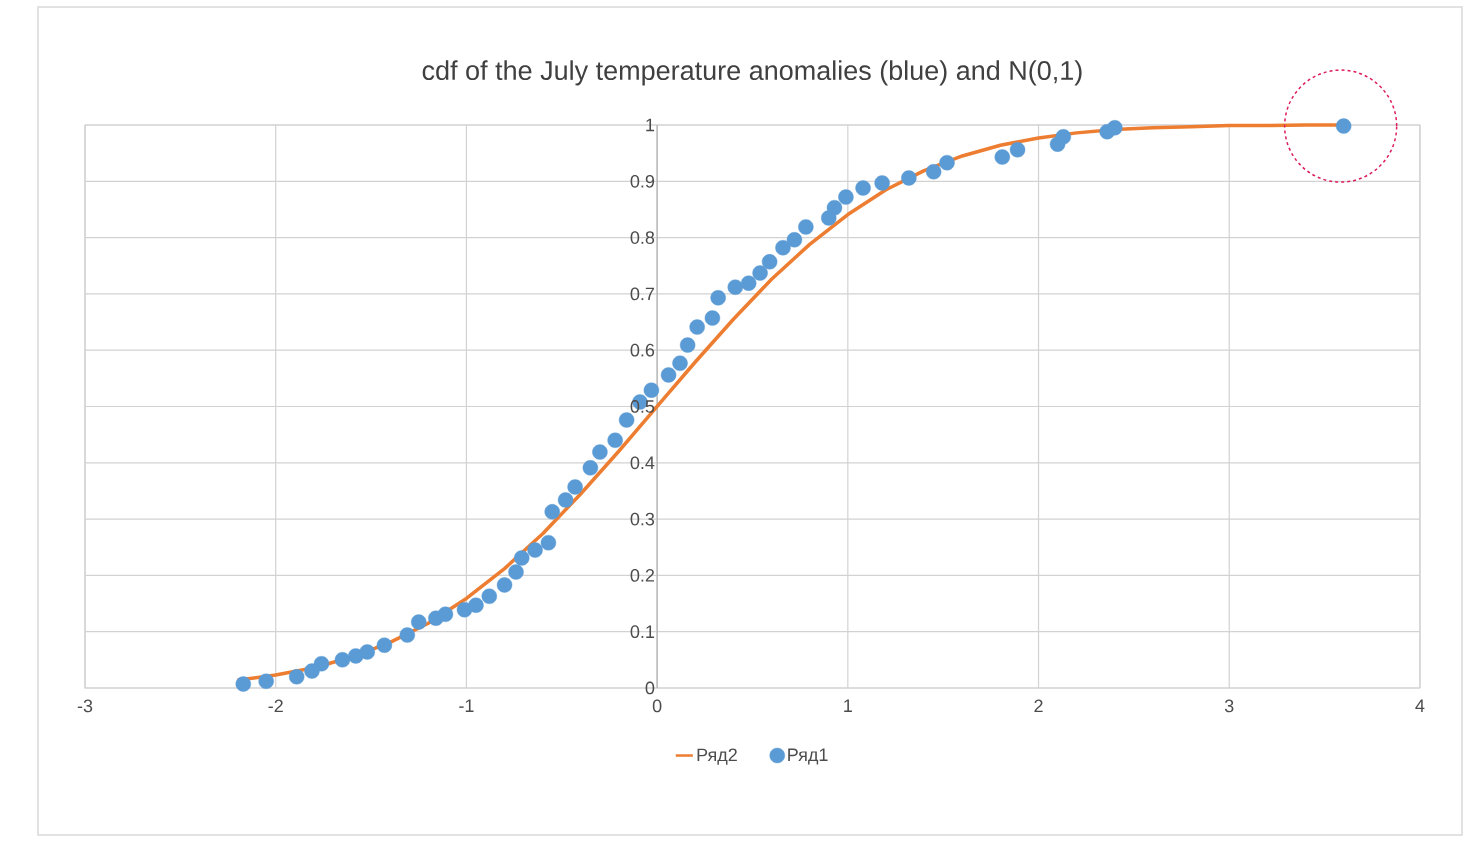 This screenshot has width=1467, height=845. I want to click on x-tick-label: 2, so click(1038, 706).